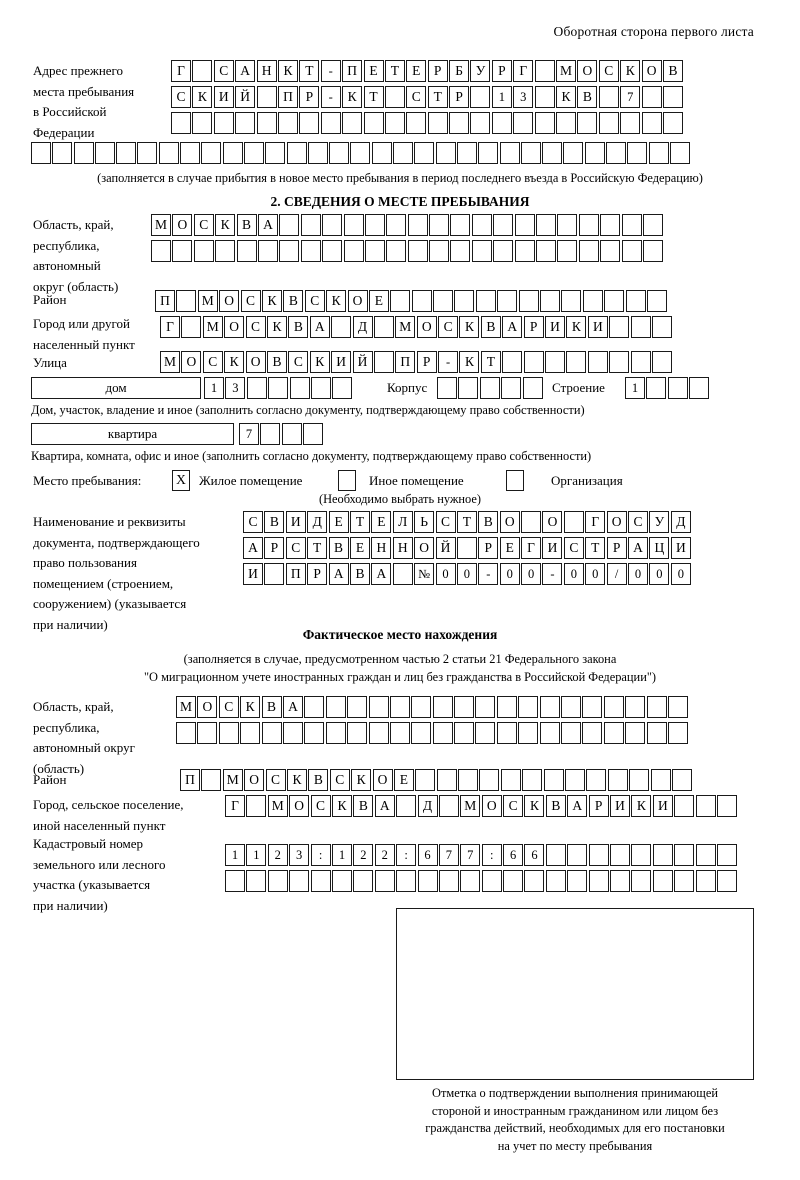 Image resolution: width=800 pixels, height=1180 pixels. Describe the element at coordinates (491, 855) in the screenshot. I see `cadastral-r1-cell-13: :` at that location.